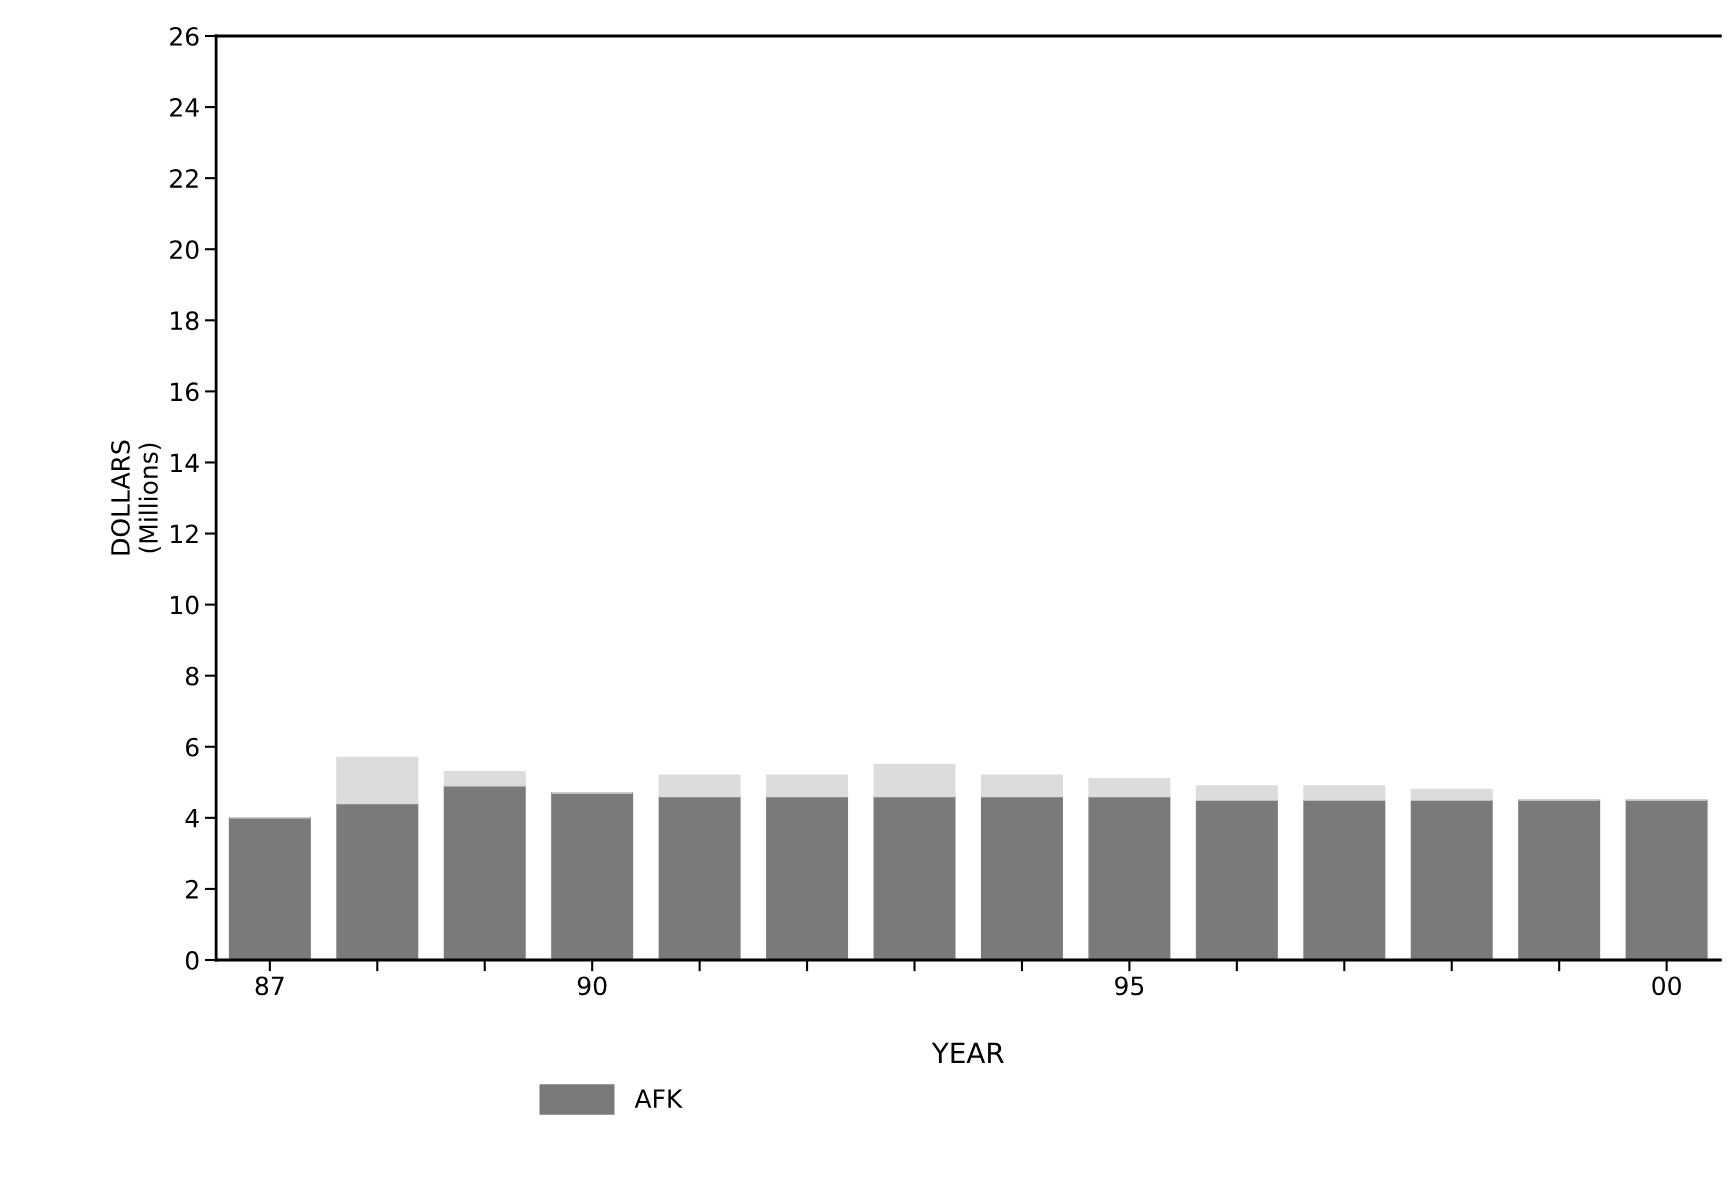 This screenshot has width=1729, height=1200. What do you see at coordinates (1666, 986) in the screenshot?
I see `x-tick-label: 00` at bounding box center [1666, 986].